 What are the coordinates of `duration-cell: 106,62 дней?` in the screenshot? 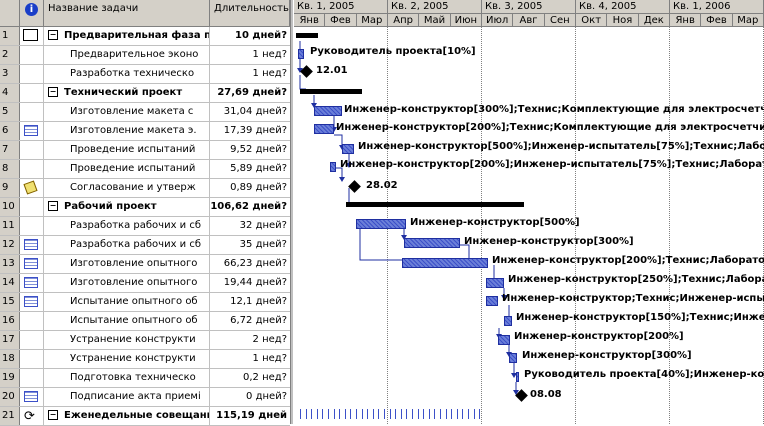 It's located at (248, 206).